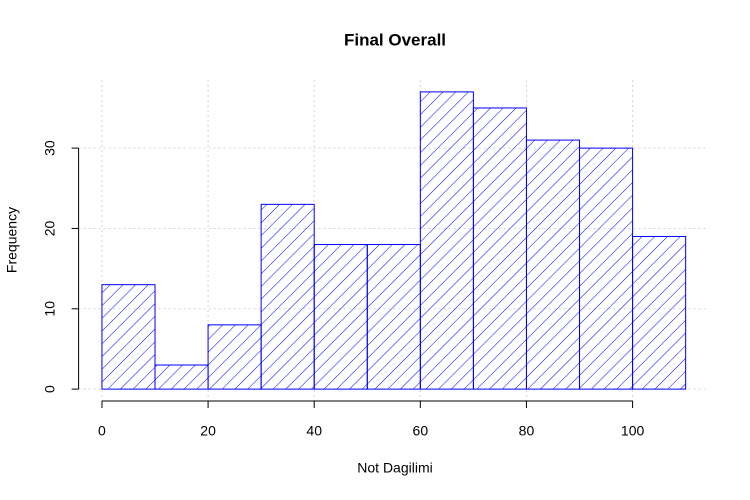 The image size is (750, 500). I want to click on y-tick-label: 30, so click(49, 148).